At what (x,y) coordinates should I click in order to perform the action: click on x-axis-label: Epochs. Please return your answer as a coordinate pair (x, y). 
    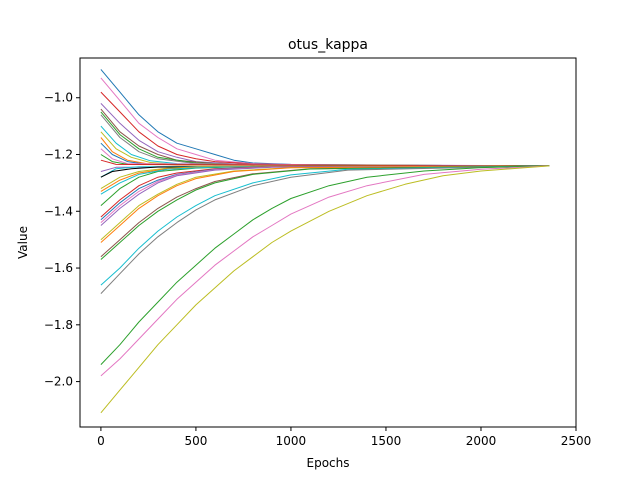
    Looking at the image, I should click on (328, 463).